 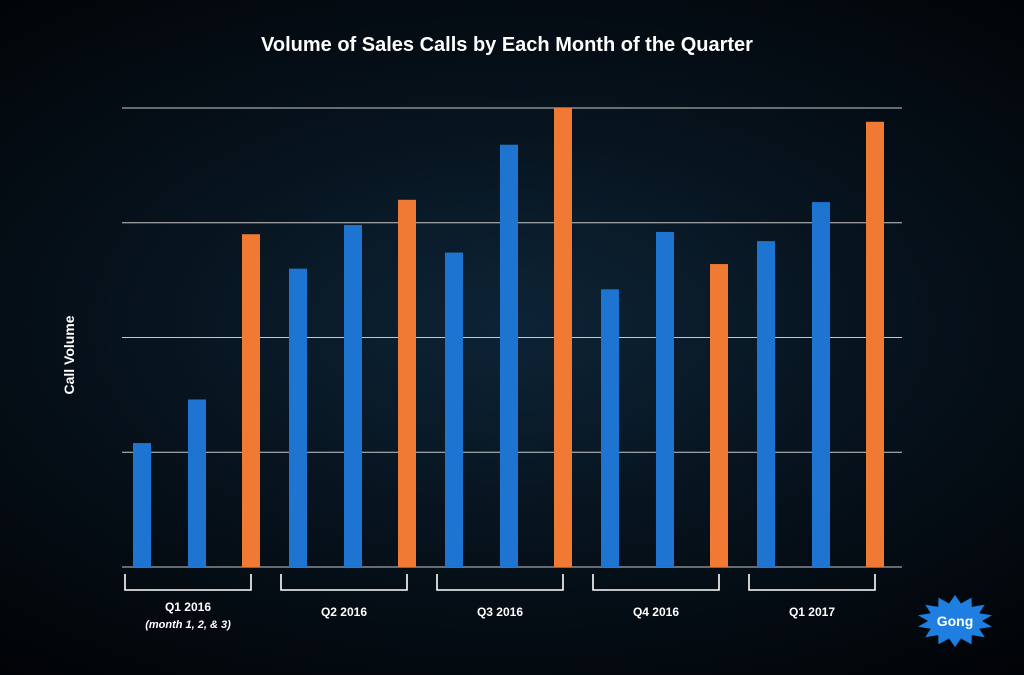 What do you see at coordinates (69, 354) in the screenshot?
I see `y-axis-label: Call Volume` at bounding box center [69, 354].